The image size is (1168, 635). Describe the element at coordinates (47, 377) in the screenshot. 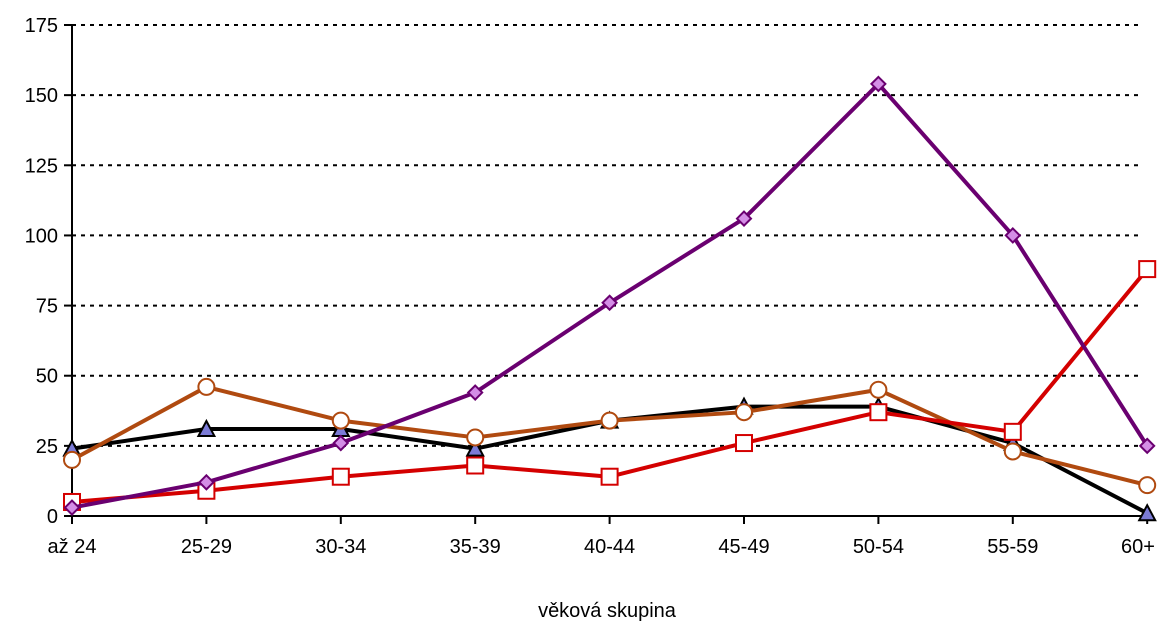

I see `y-tick-label: 50` at that location.